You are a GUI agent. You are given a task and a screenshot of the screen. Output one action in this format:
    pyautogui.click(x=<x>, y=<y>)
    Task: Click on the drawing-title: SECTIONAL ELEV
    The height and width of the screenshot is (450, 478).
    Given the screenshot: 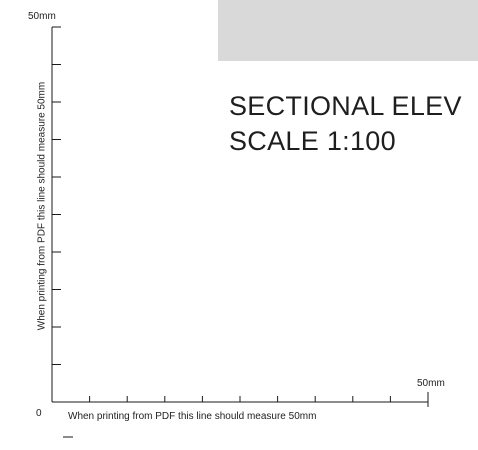 What is the action you would take?
    pyautogui.click(x=345, y=106)
    